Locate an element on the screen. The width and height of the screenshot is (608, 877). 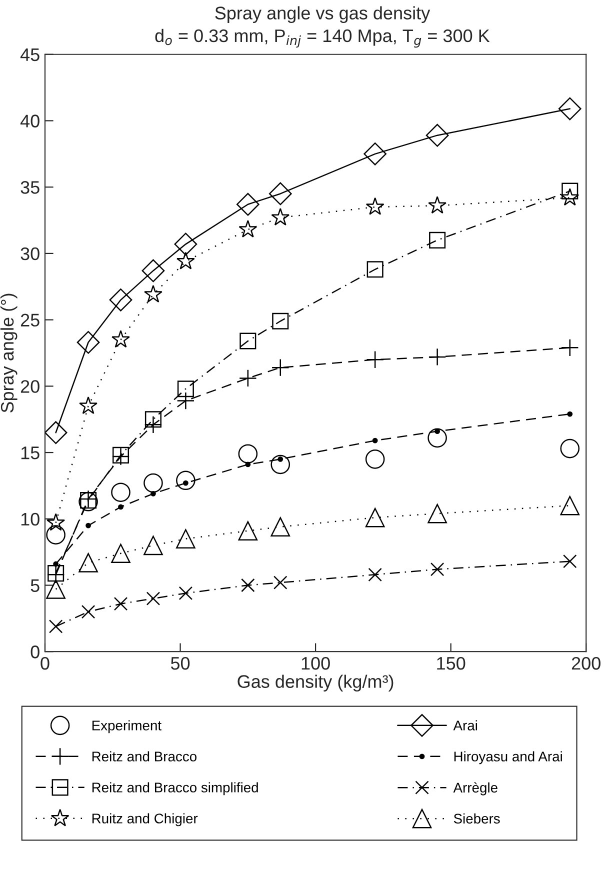
y-axis-title: Spray angle (°) is located at coordinates (9, 353).